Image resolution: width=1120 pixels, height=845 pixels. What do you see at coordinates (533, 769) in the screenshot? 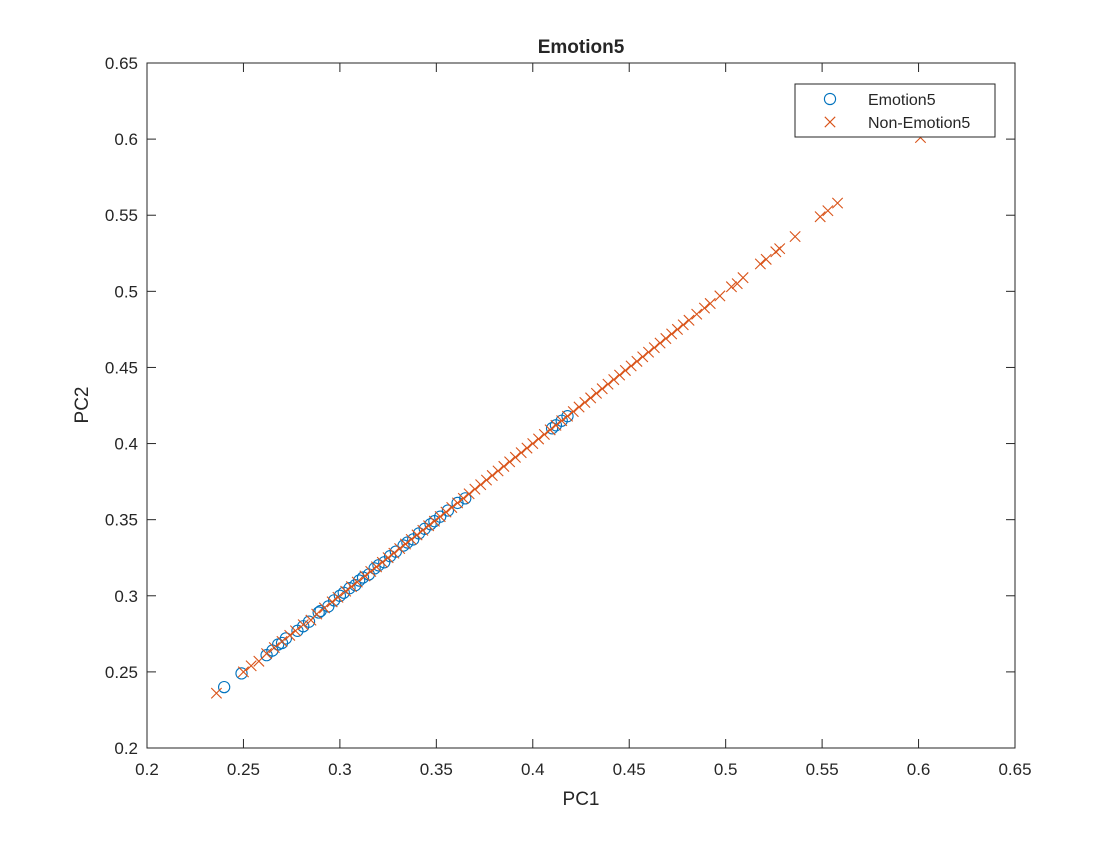
I see `x-tick-label: 0.4` at bounding box center [533, 769].